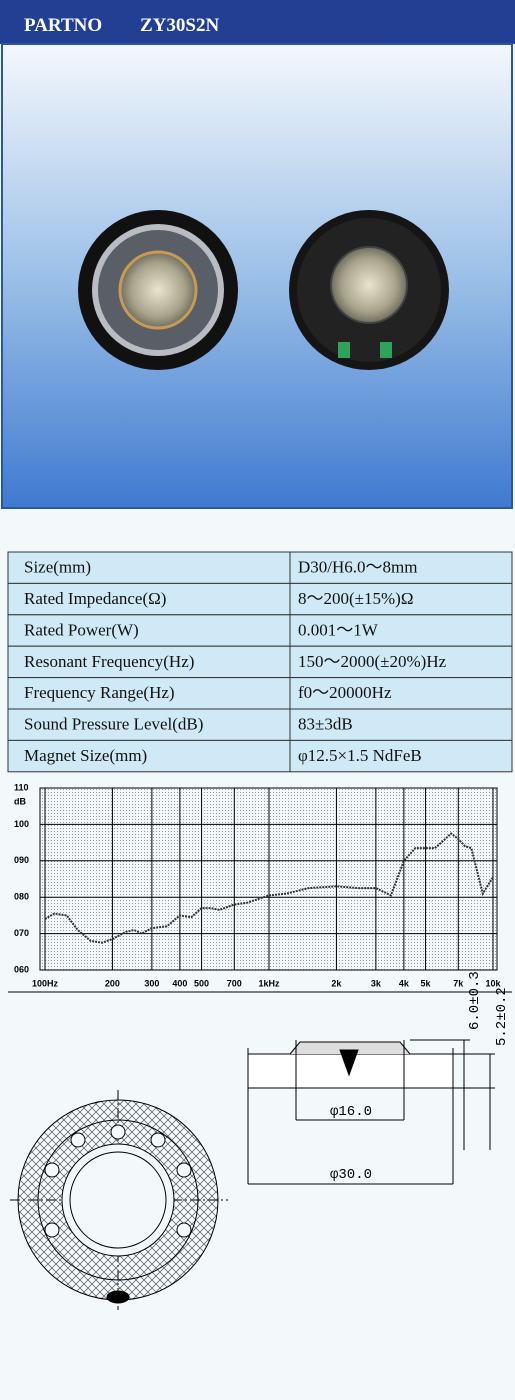 This screenshot has width=515, height=1400. I want to click on x-tick-label: 10k, so click(493, 983).